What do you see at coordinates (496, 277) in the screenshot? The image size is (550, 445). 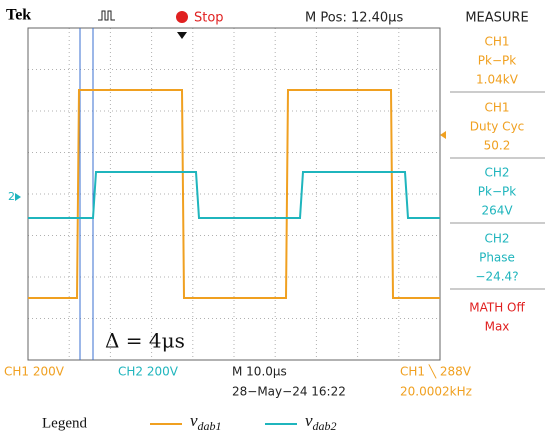 I see `measure-value: −24.4?` at bounding box center [496, 277].